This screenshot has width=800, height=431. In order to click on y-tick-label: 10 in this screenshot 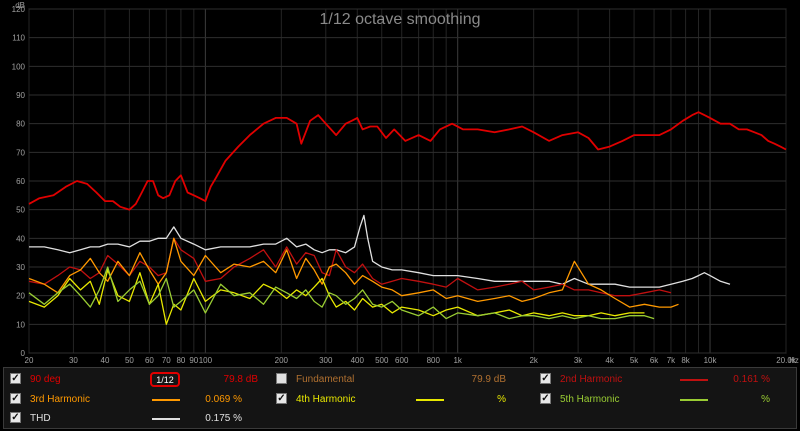, I will do `click(20, 324)`.